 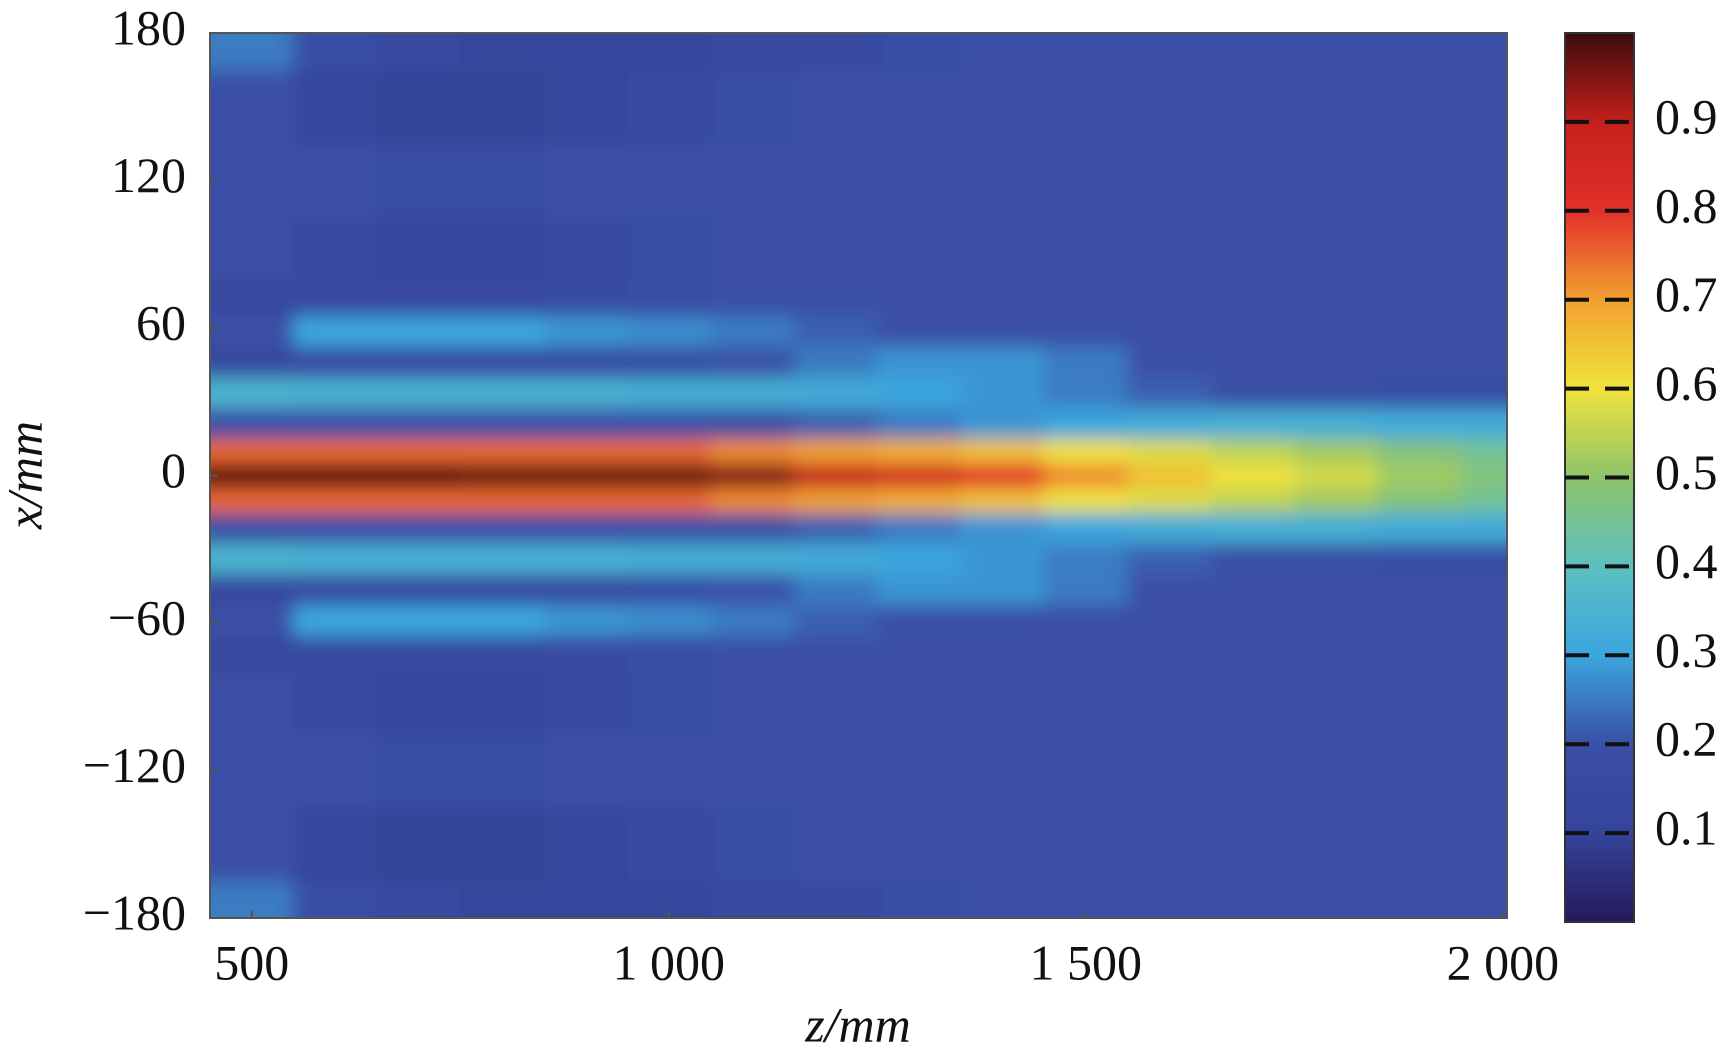 I want to click on colorbar-tick-label: 0.6, so click(x=1686, y=383).